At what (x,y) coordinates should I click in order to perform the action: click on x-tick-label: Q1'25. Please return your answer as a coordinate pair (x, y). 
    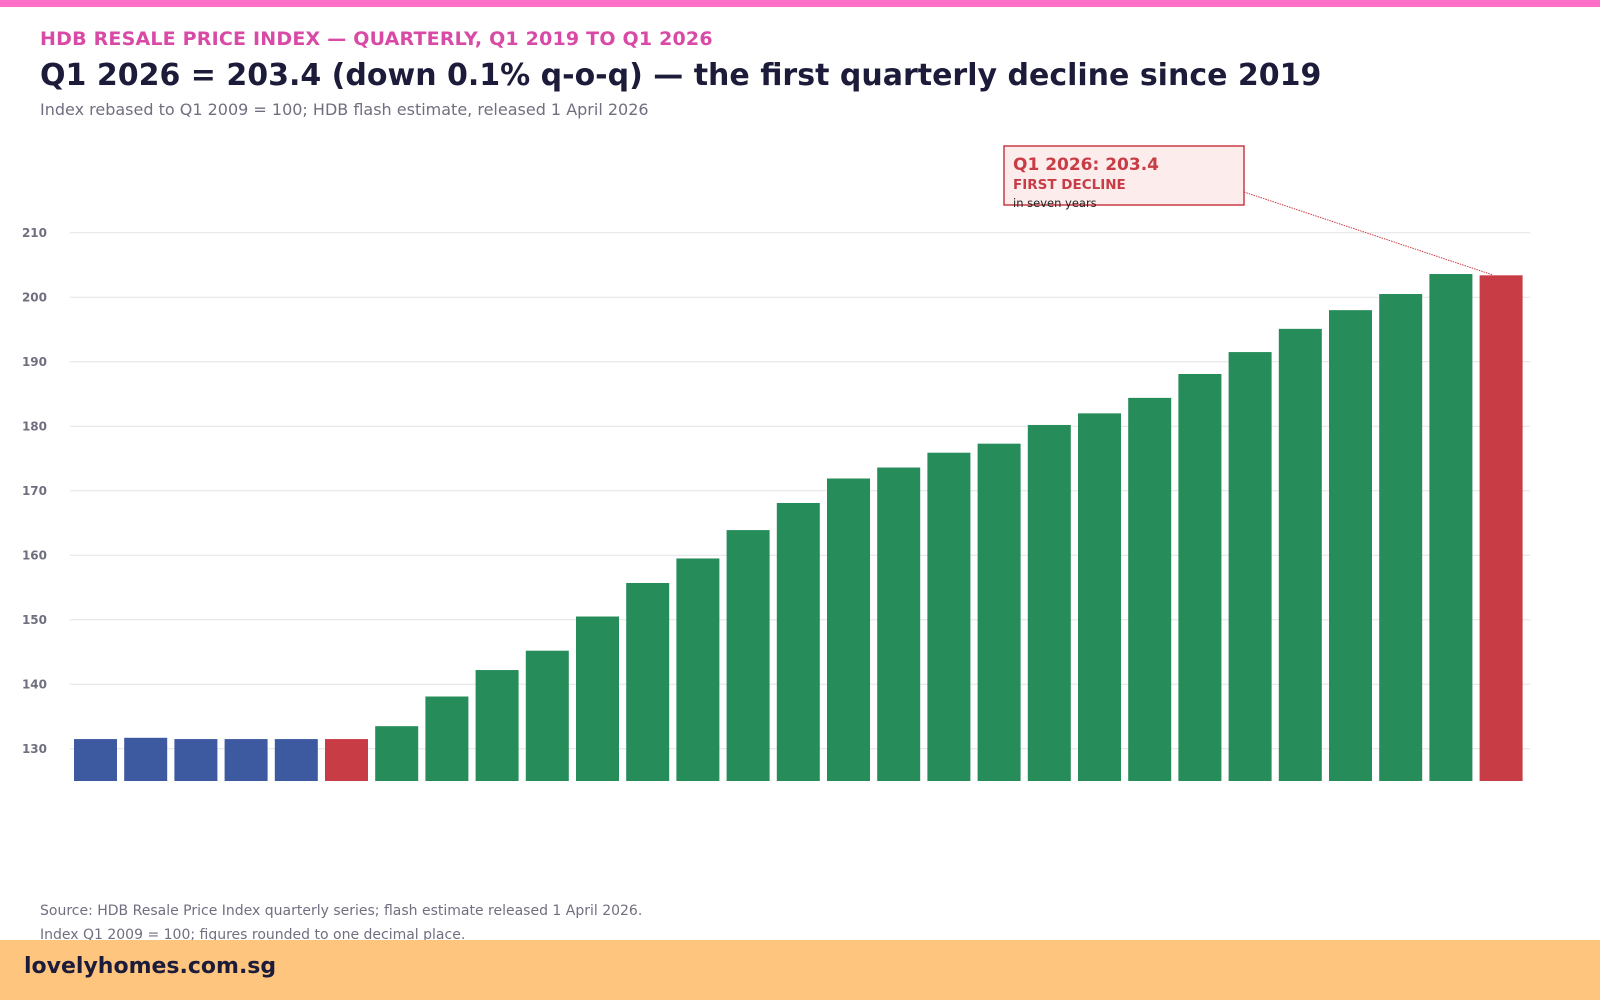
    Looking at the image, I should click on (1292, 789).